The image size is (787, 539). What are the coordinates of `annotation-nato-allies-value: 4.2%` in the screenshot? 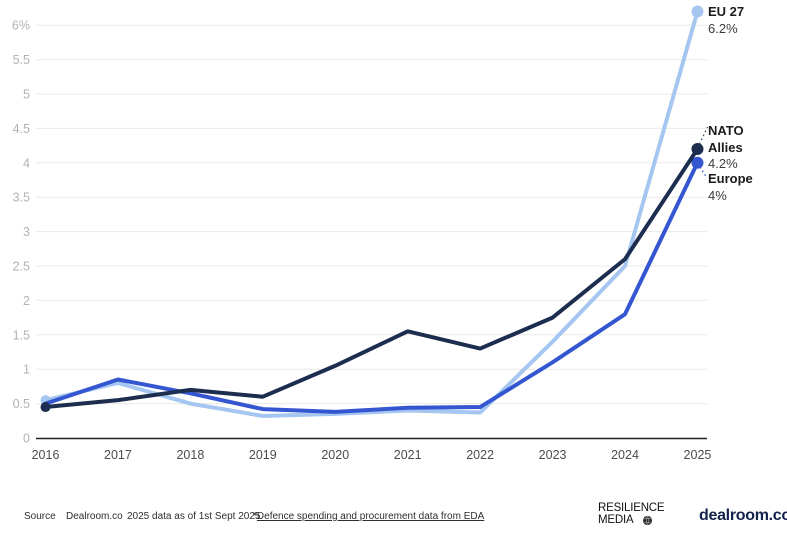 It's located at (723, 163).